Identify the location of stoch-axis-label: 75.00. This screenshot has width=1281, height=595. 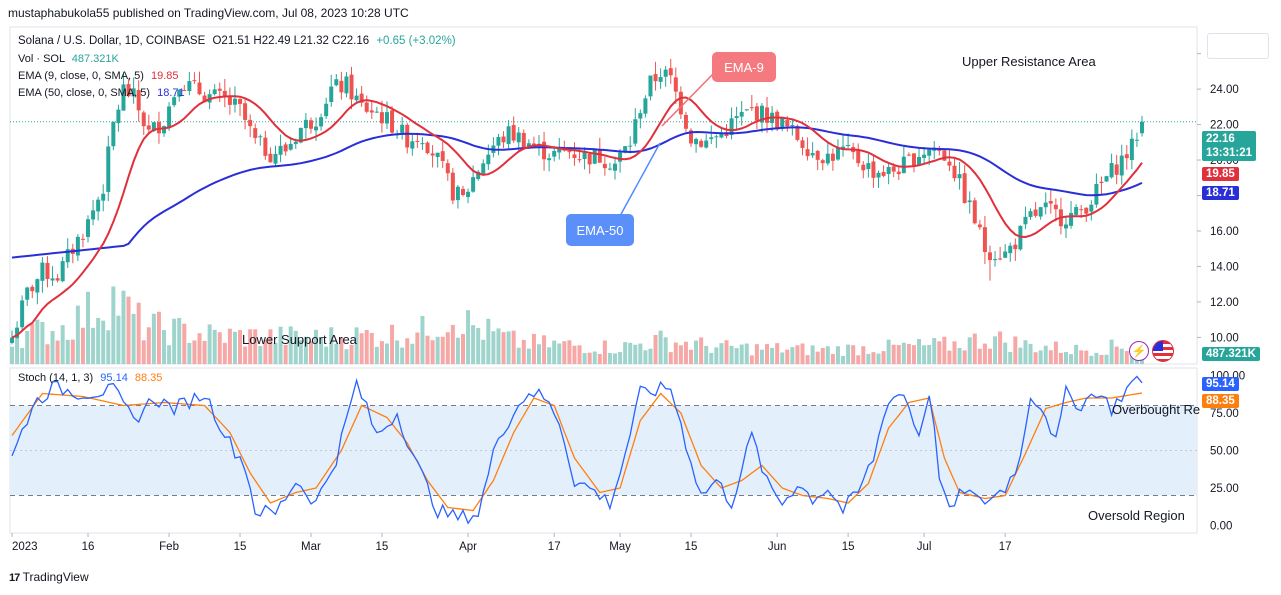
(1224, 414).